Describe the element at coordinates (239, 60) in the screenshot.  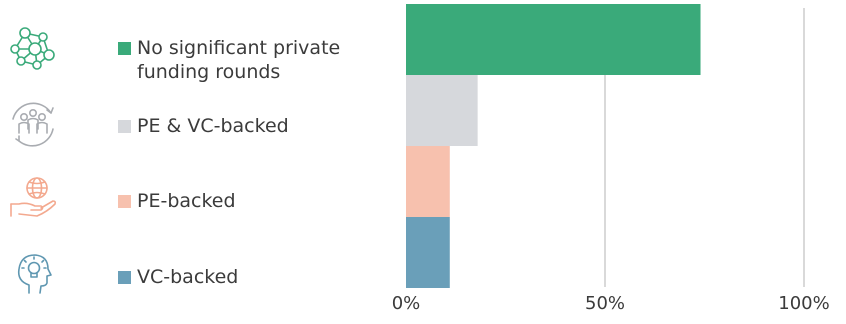
I see `category-label-text: No significant private funding rounds` at that location.